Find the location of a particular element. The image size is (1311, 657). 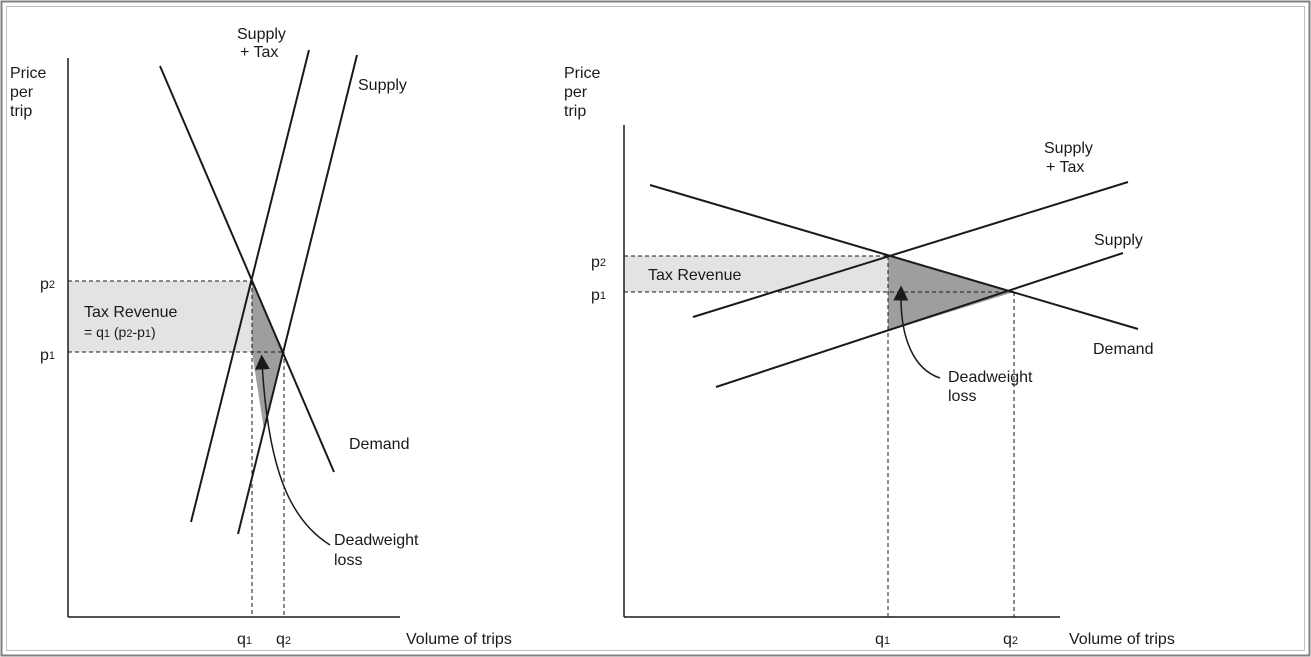

tax-revenue-title: Tax Revenue is located at coordinates (130, 312).